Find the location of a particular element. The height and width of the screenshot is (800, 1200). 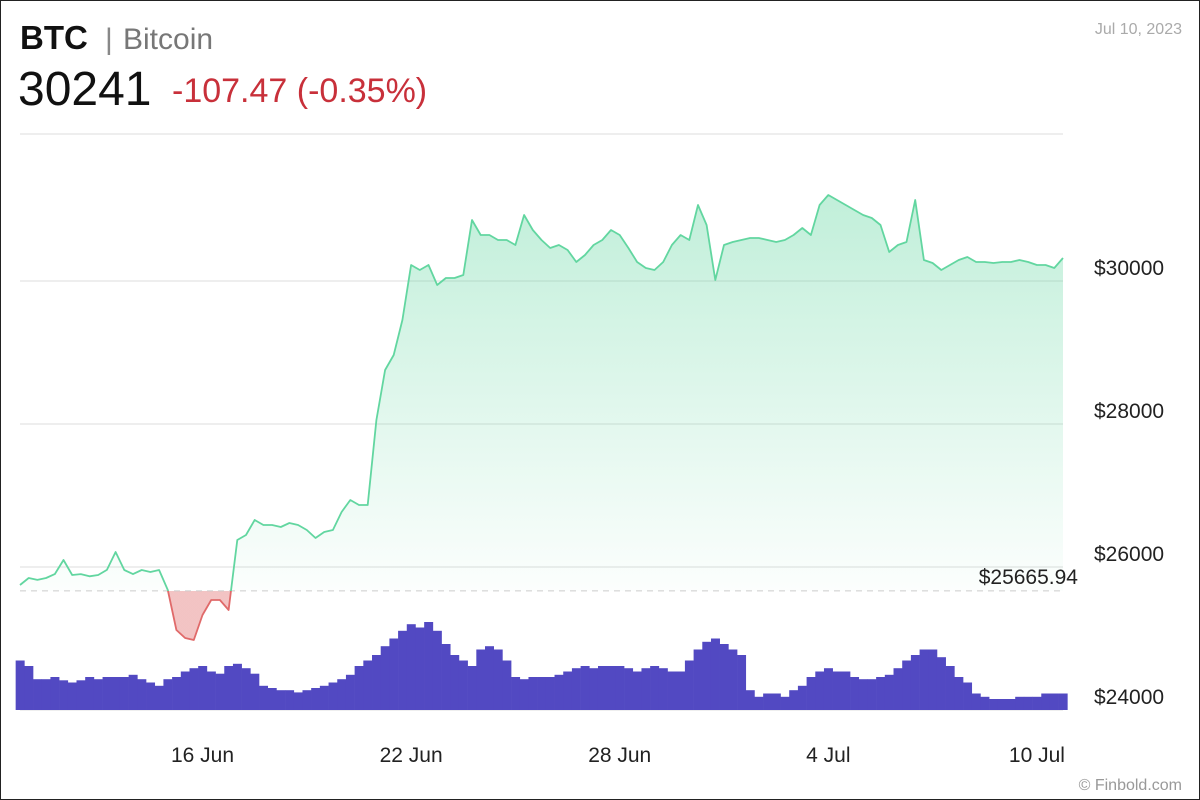

date: Jul 10, 2023 is located at coordinates (1138, 29).